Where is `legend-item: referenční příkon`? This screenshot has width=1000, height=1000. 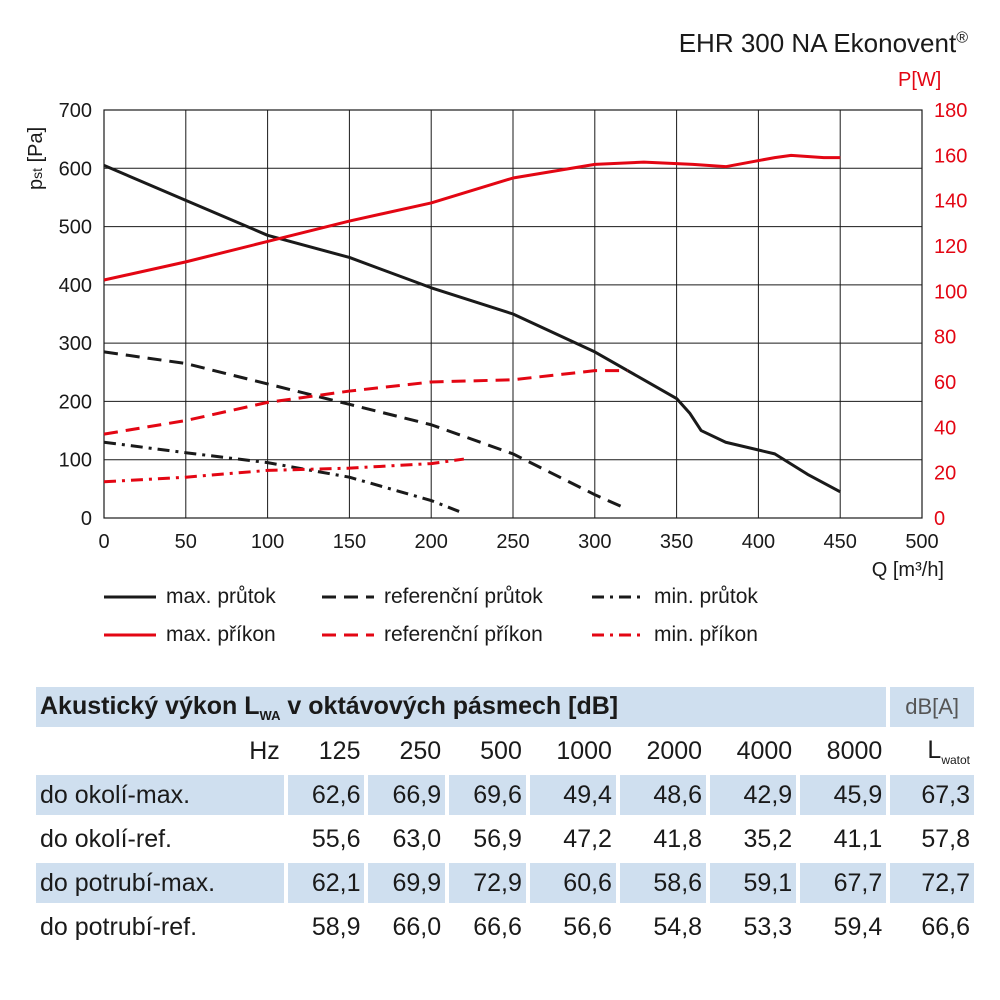 legend-item: referenční příkon is located at coordinates (432, 635).